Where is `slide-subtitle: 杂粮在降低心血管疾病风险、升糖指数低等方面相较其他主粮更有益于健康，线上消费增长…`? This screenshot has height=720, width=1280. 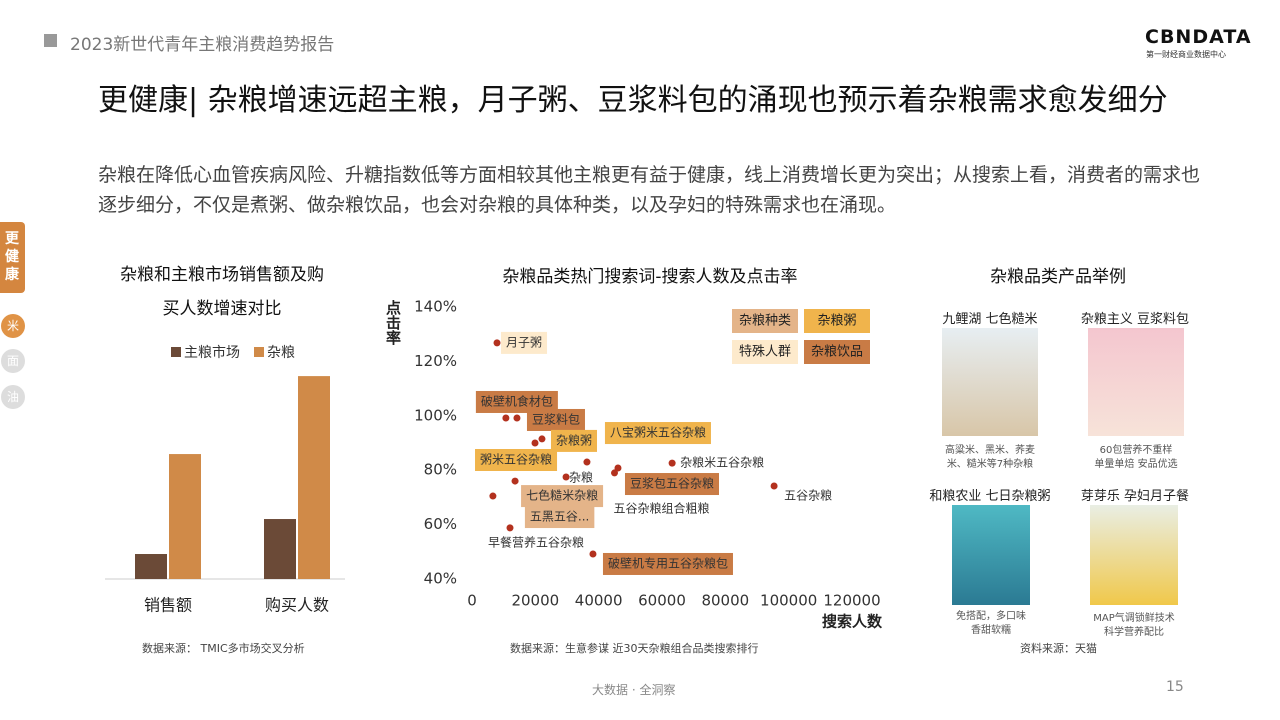
slide-subtitle: 杂粮在降低心血管疾病风险、升糖指数低等方面相较其他主粮更有益于健康，线上消费增长… is located at coordinates (649, 190).